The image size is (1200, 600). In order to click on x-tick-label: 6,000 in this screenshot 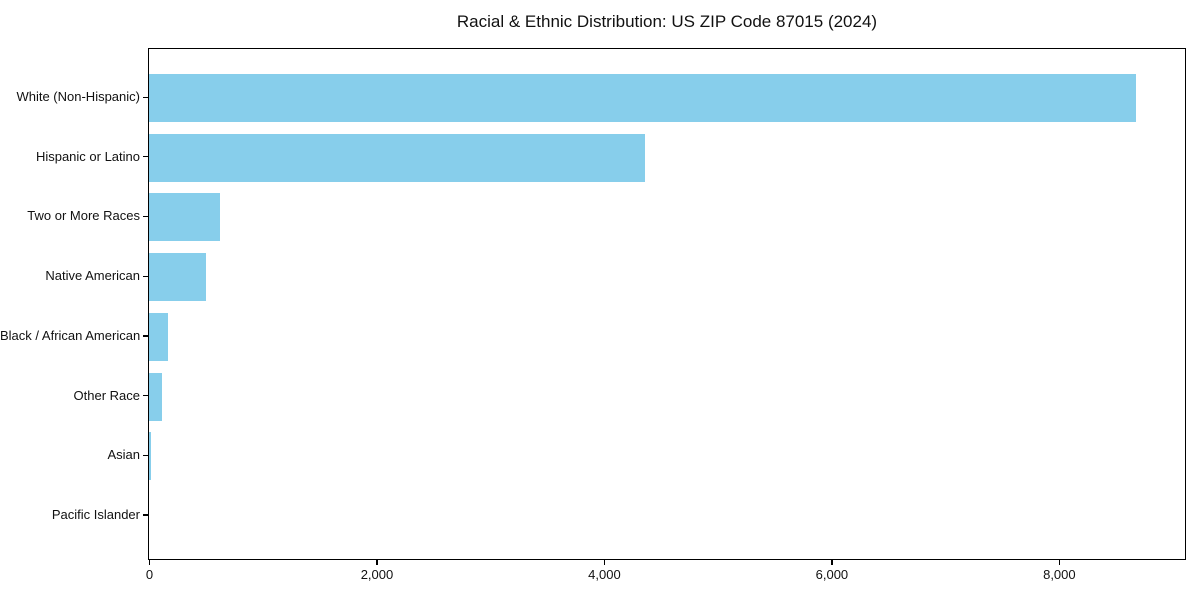, I will do `click(832, 574)`.